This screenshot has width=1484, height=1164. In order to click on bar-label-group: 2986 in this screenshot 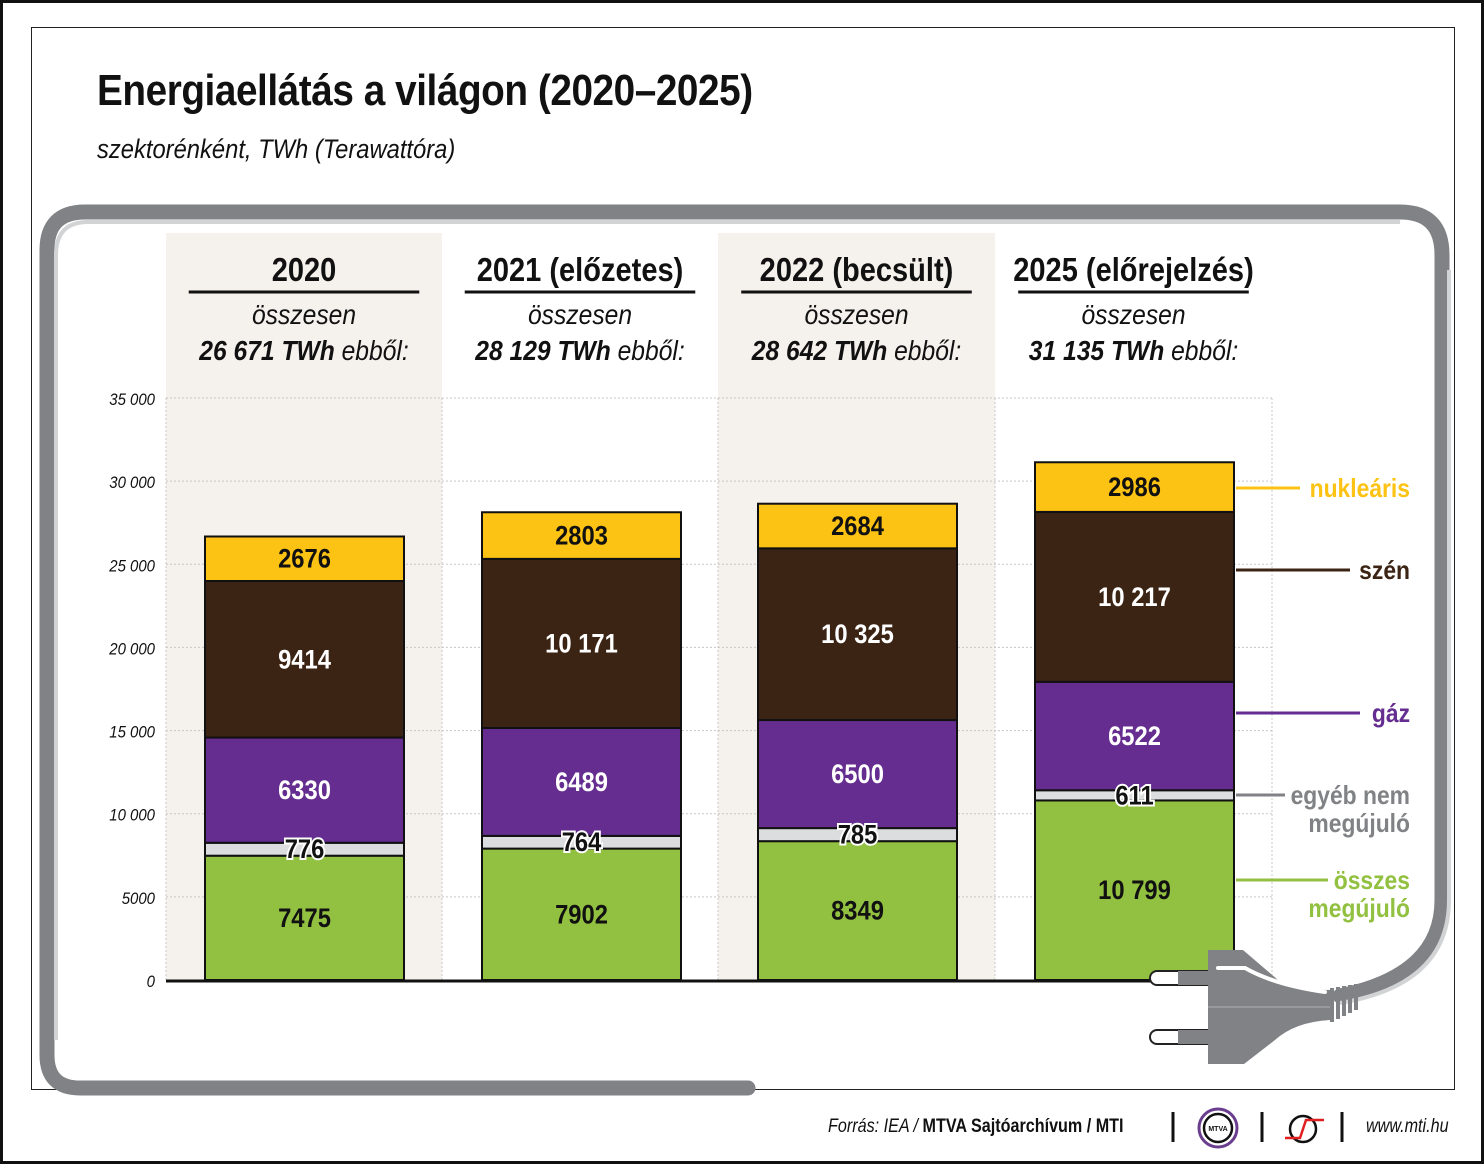, I will do `click(1134, 488)`.